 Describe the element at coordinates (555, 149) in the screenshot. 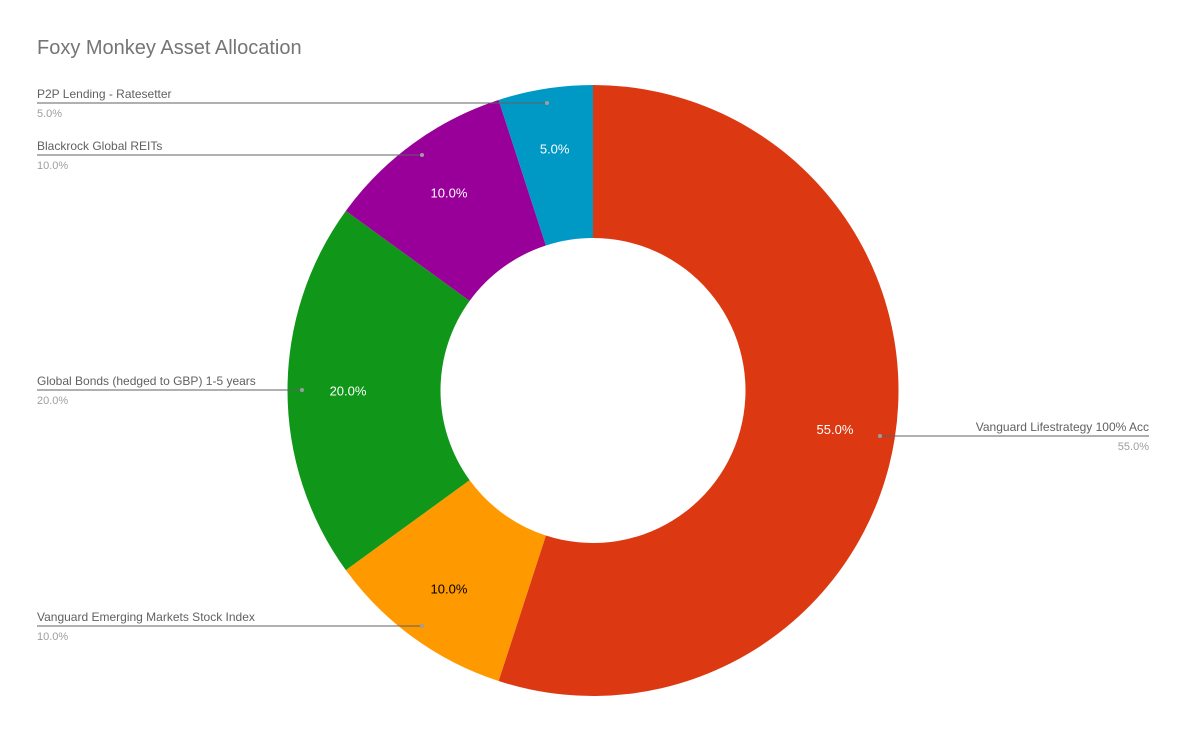

I see `slice-percent-label: 5.0%` at that location.